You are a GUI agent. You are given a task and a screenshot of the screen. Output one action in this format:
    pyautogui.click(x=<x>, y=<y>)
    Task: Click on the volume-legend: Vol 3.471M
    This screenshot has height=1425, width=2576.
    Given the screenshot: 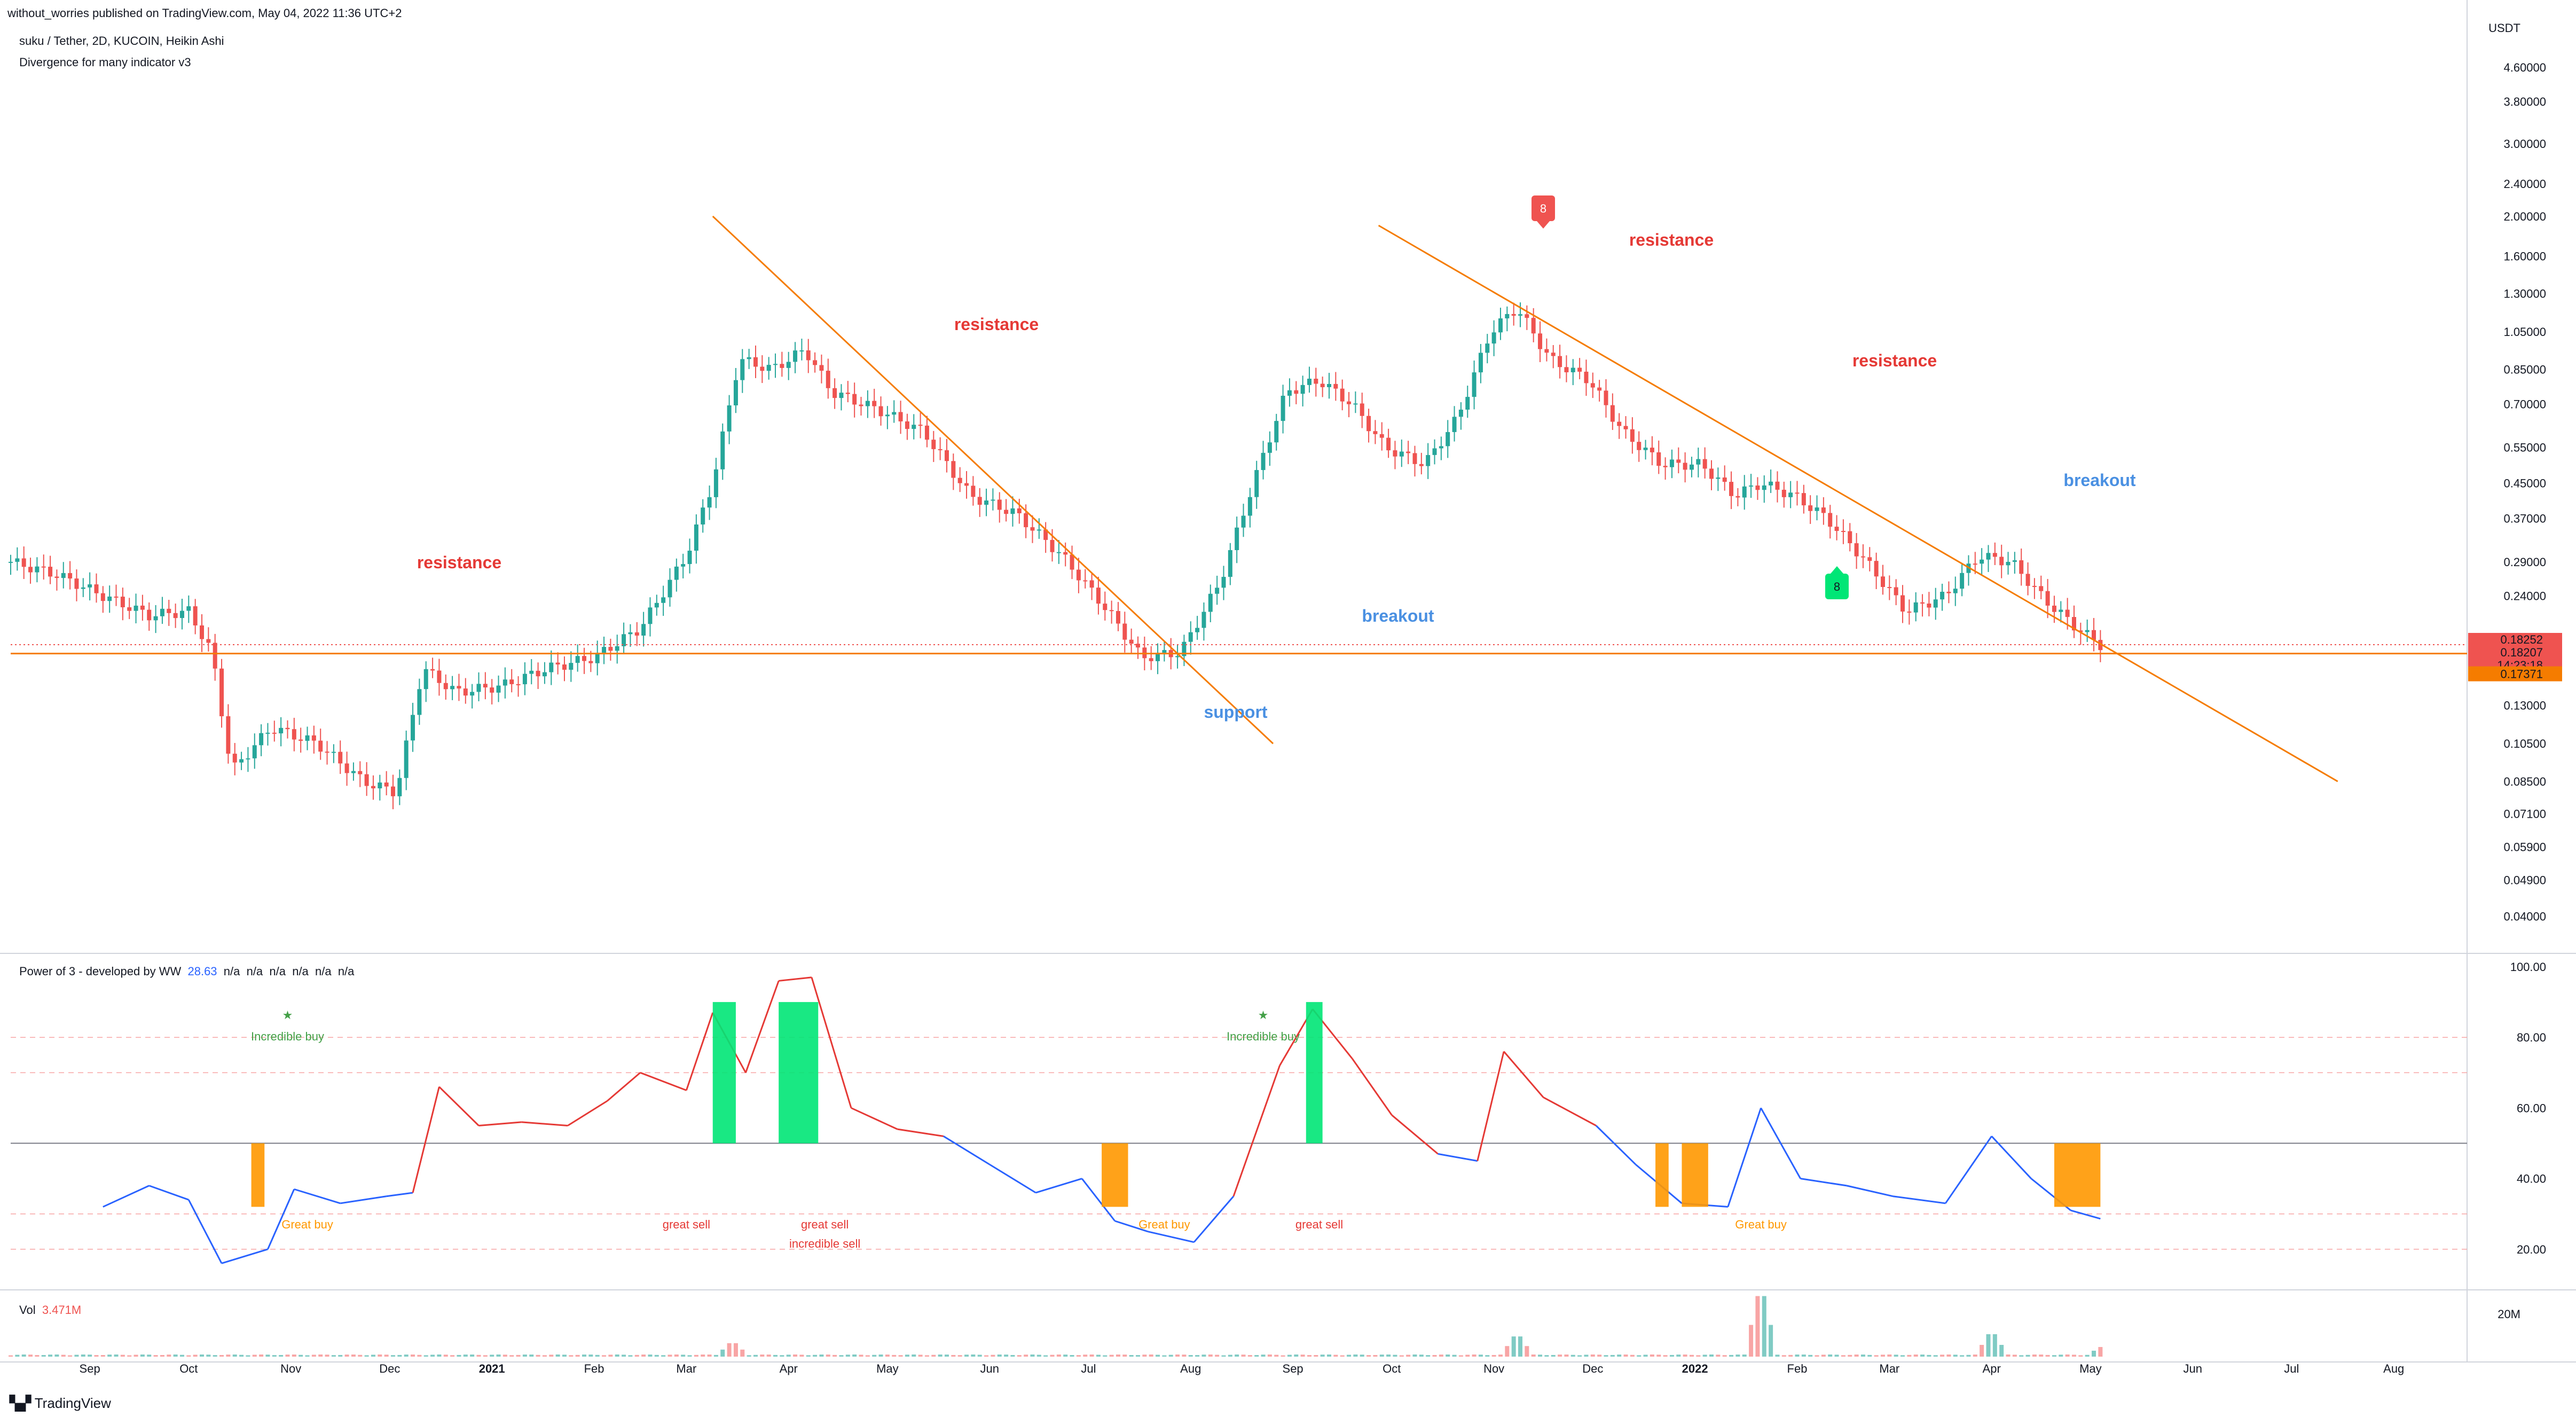 What is the action you would take?
    pyautogui.click(x=50, y=1310)
    